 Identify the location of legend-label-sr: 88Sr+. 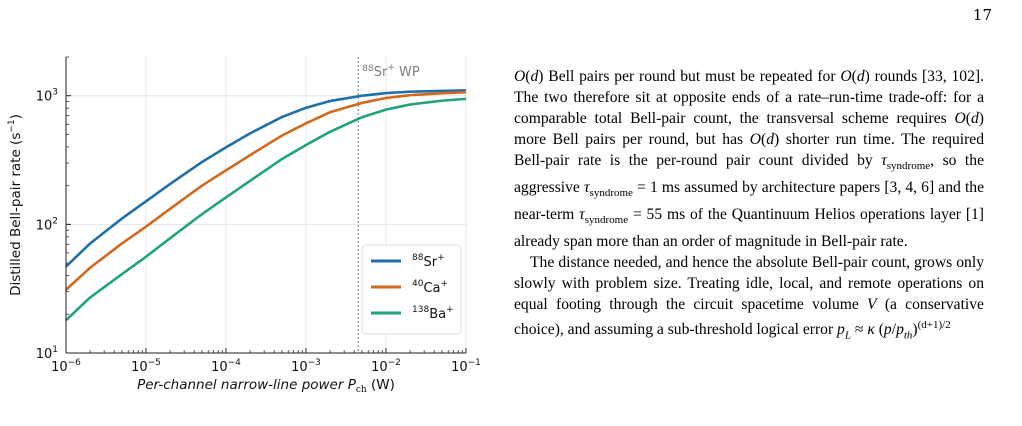
(428, 261).